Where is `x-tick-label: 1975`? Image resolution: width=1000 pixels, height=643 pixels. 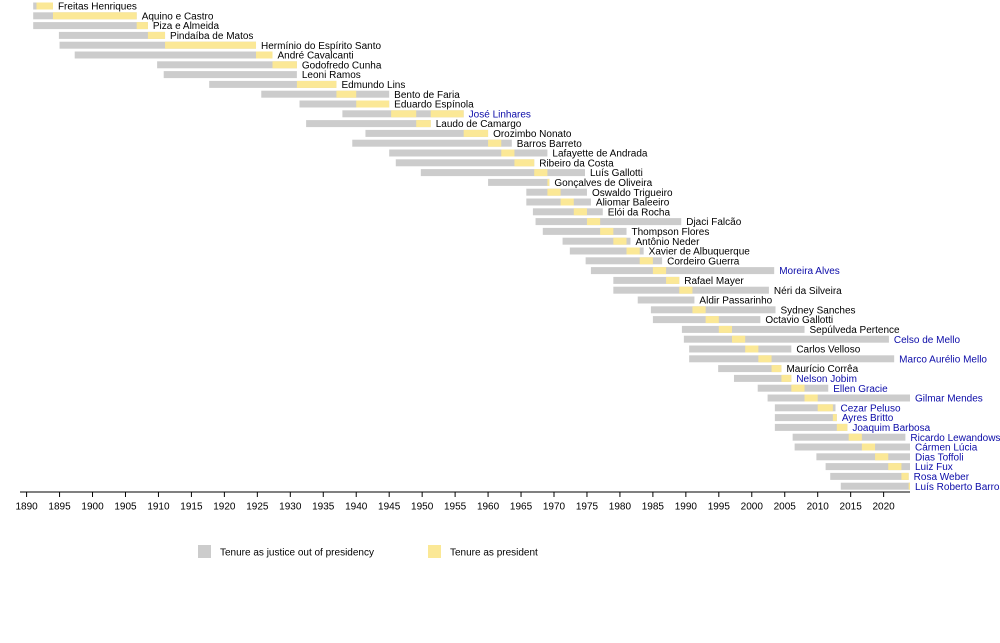
x-tick-label: 1975 is located at coordinates (587, 507).